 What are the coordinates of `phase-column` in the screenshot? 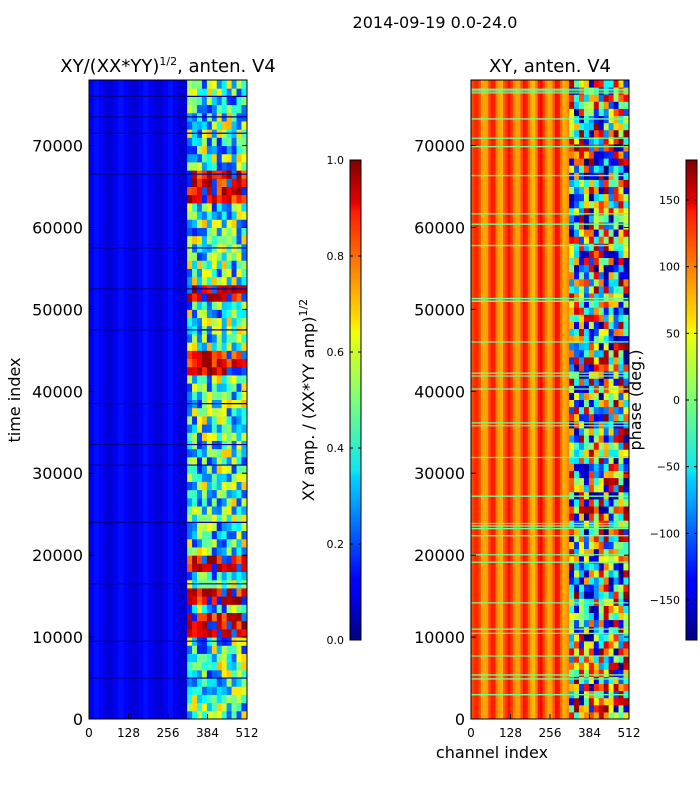 It's located at (566, 399).